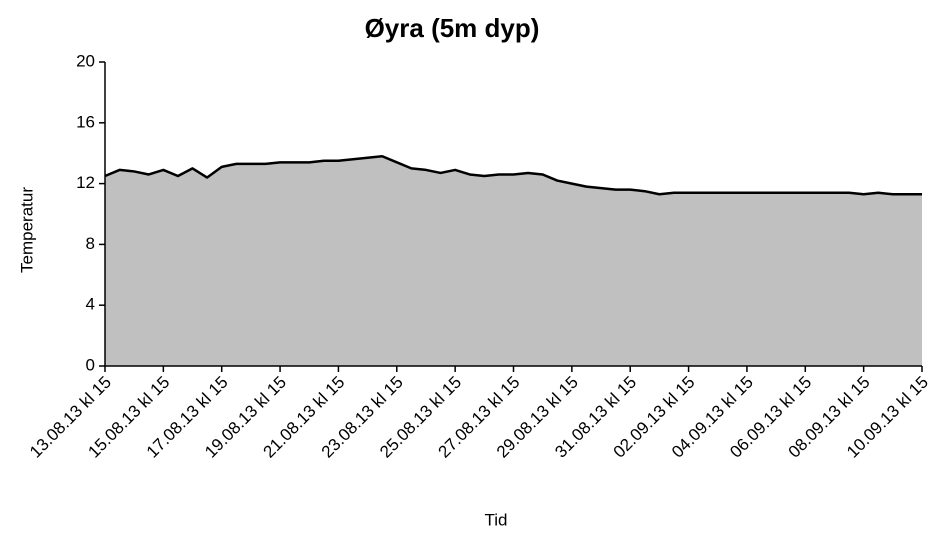 Image resolution: width=936 pixels, height=539 pixels. Describe the element at coordinates (496, 519) in the screenshot. I see `x-axis-label: Tid` at that location.